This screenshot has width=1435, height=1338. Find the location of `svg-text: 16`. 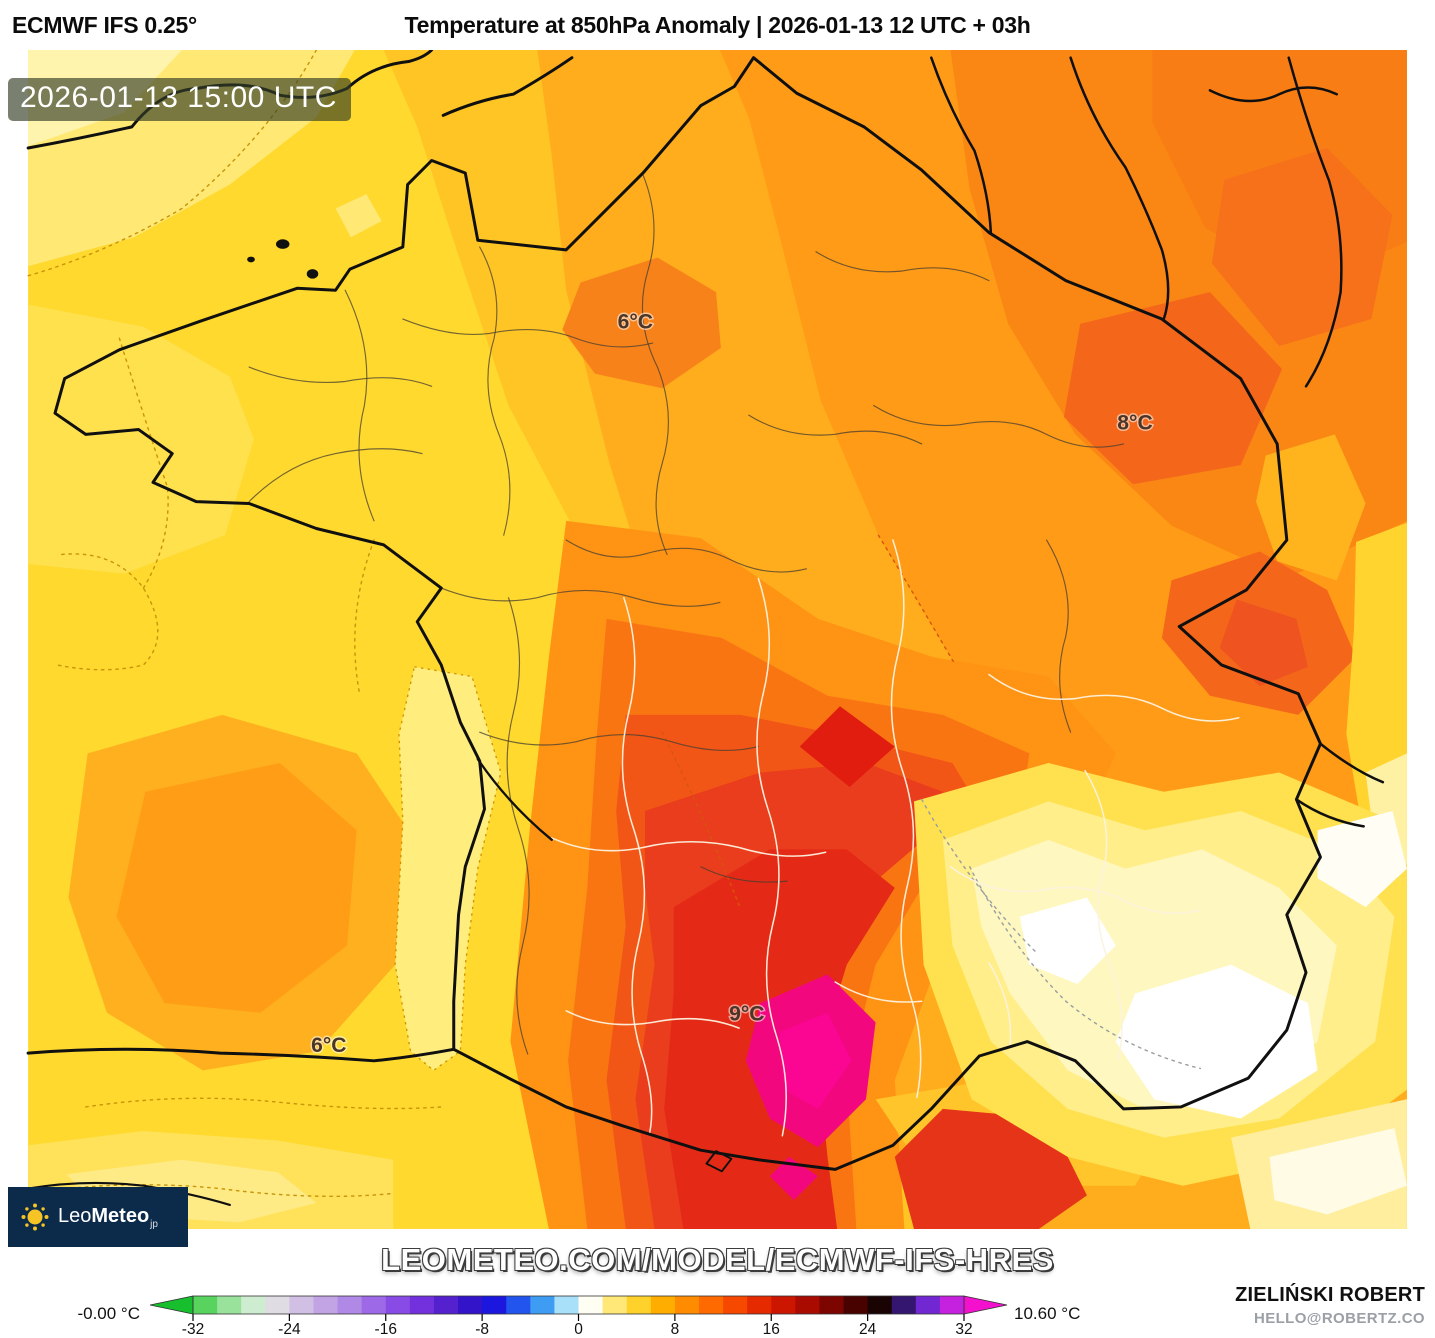

svg-text: 16 is located at coordinates (771, 1329).